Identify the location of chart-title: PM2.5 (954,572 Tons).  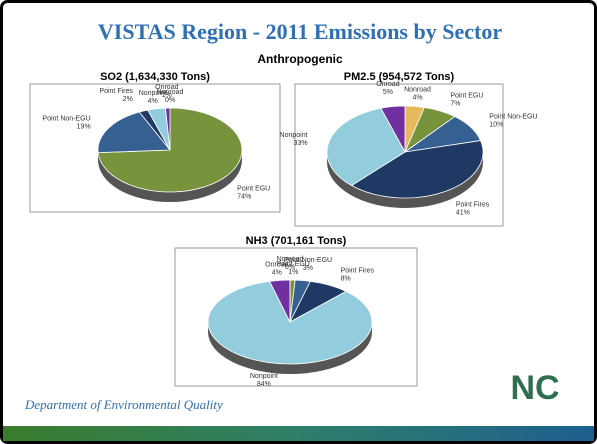
(399, 77).